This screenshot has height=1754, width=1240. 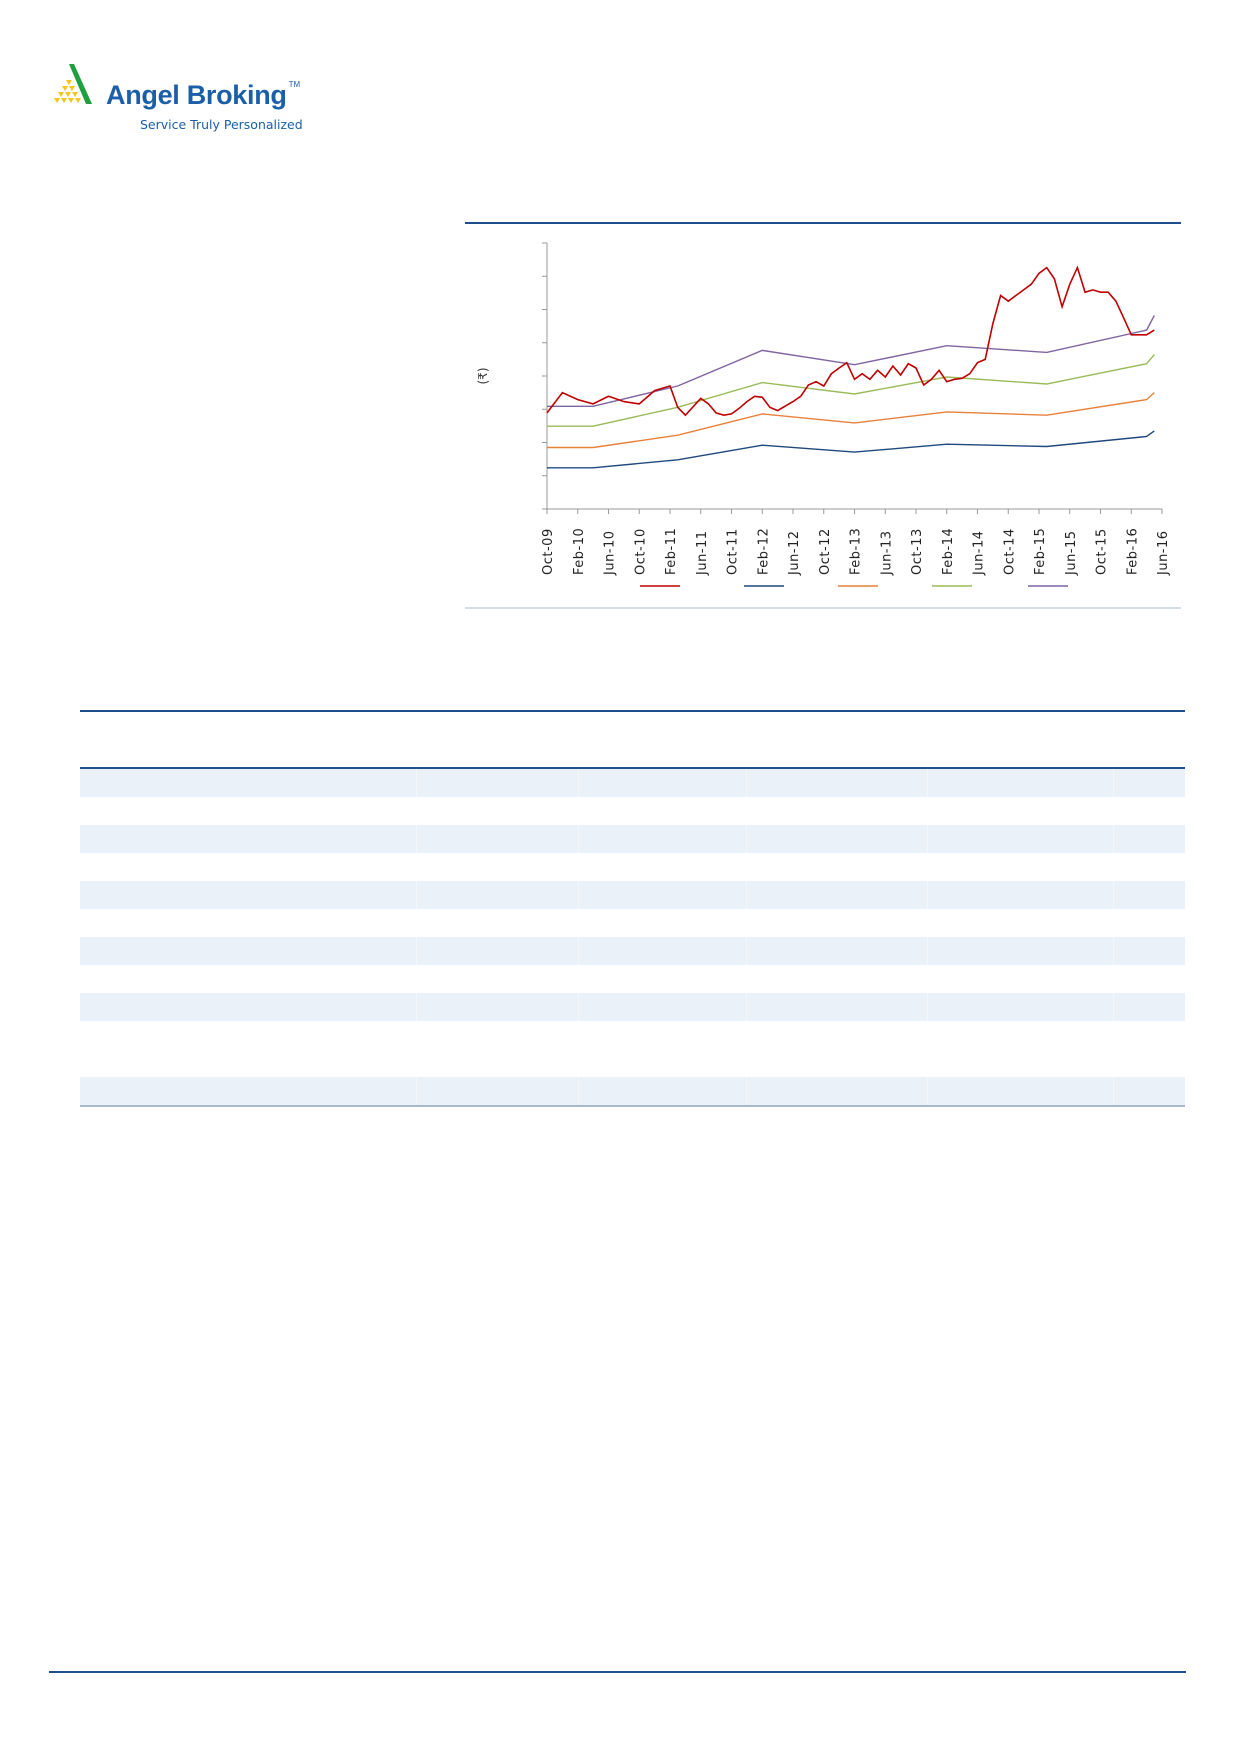 I want to click on x-tick-label: Oct-11, so click(x=733, y=551).